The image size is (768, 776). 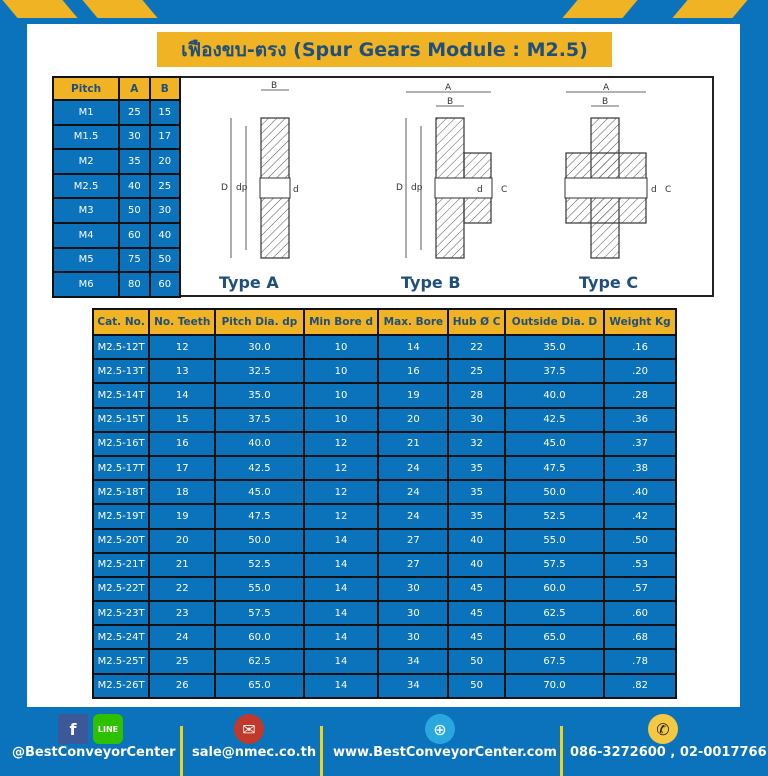 What do you see at coordinates (182, 613) in the screenshot?
I see `table-cell: 23` at bounding box center [182, 613].